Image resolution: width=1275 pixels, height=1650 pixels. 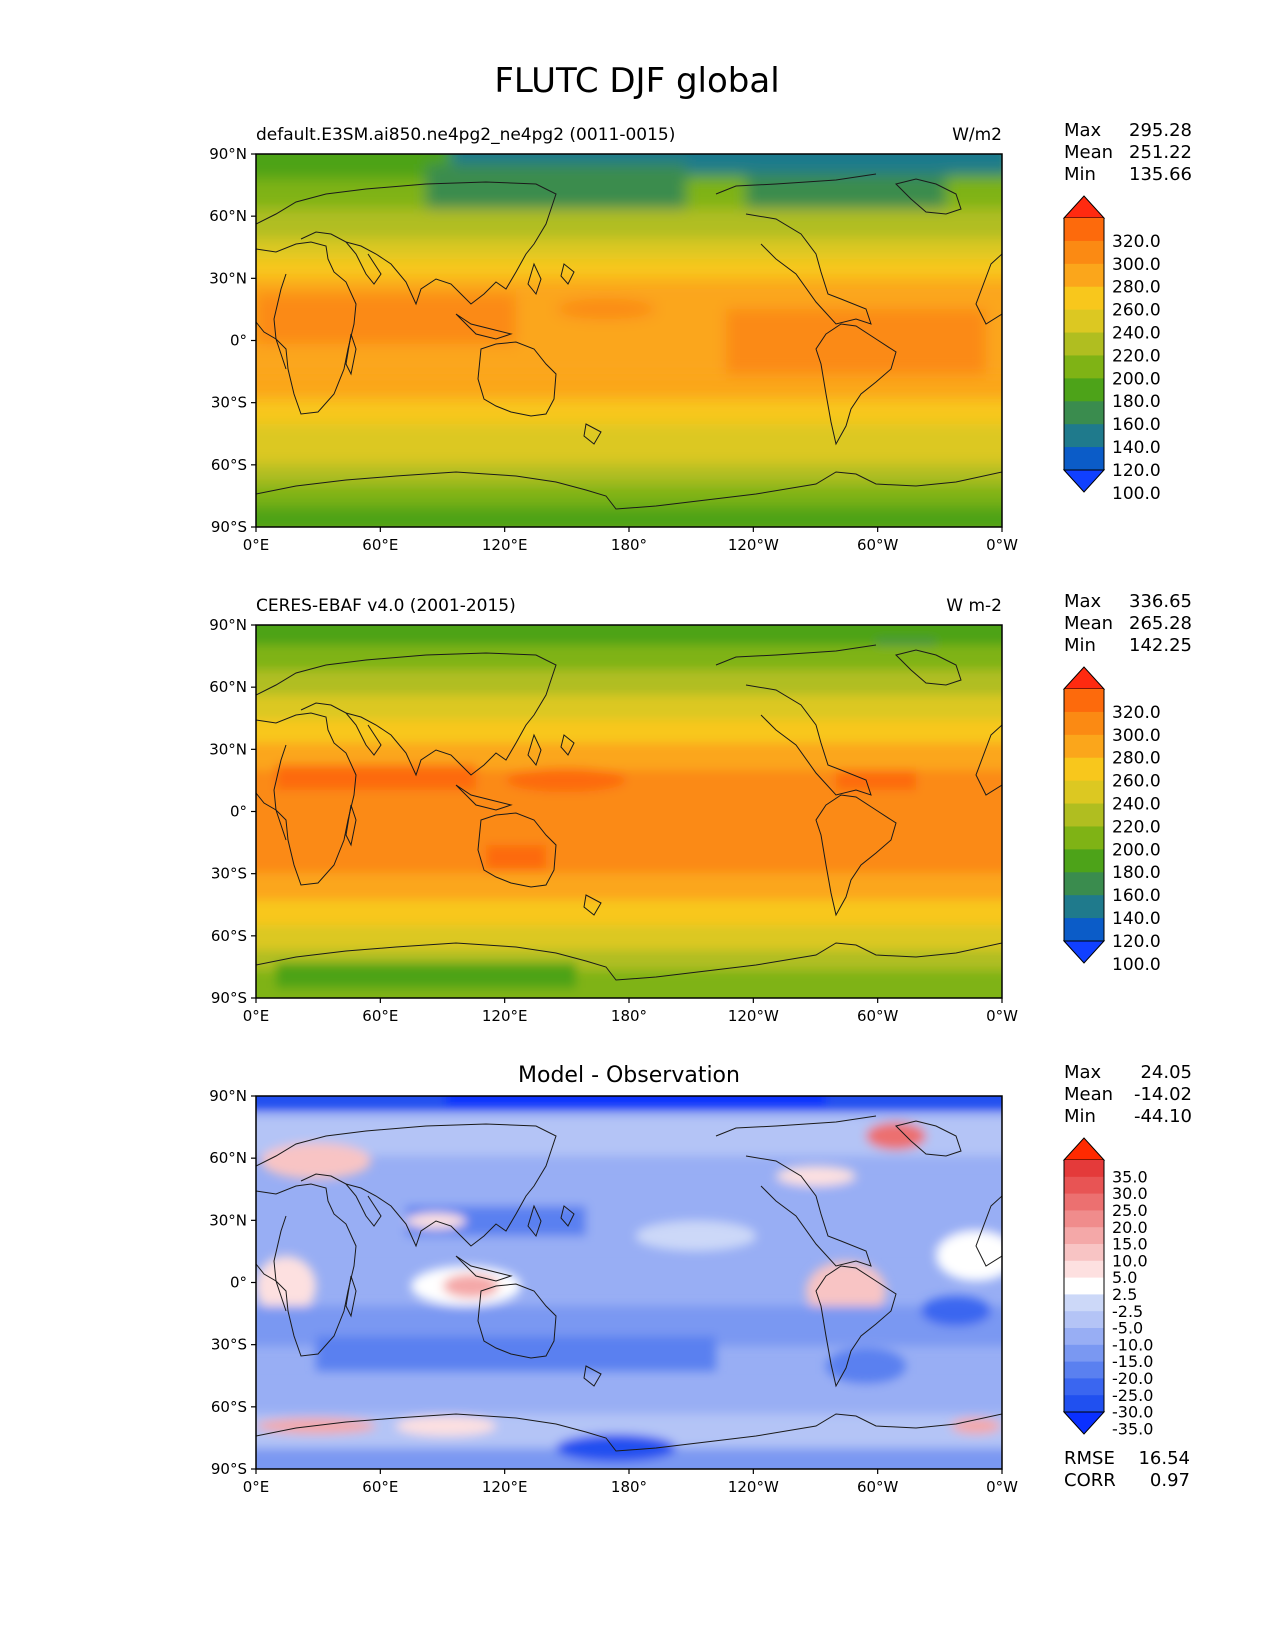 What do you see at coordinates (1127, 1469) in the screenshot?
I see `rmse-corr-block: RMSE 16.54 CORR 0.97` at bounding box center [1127, 1469].